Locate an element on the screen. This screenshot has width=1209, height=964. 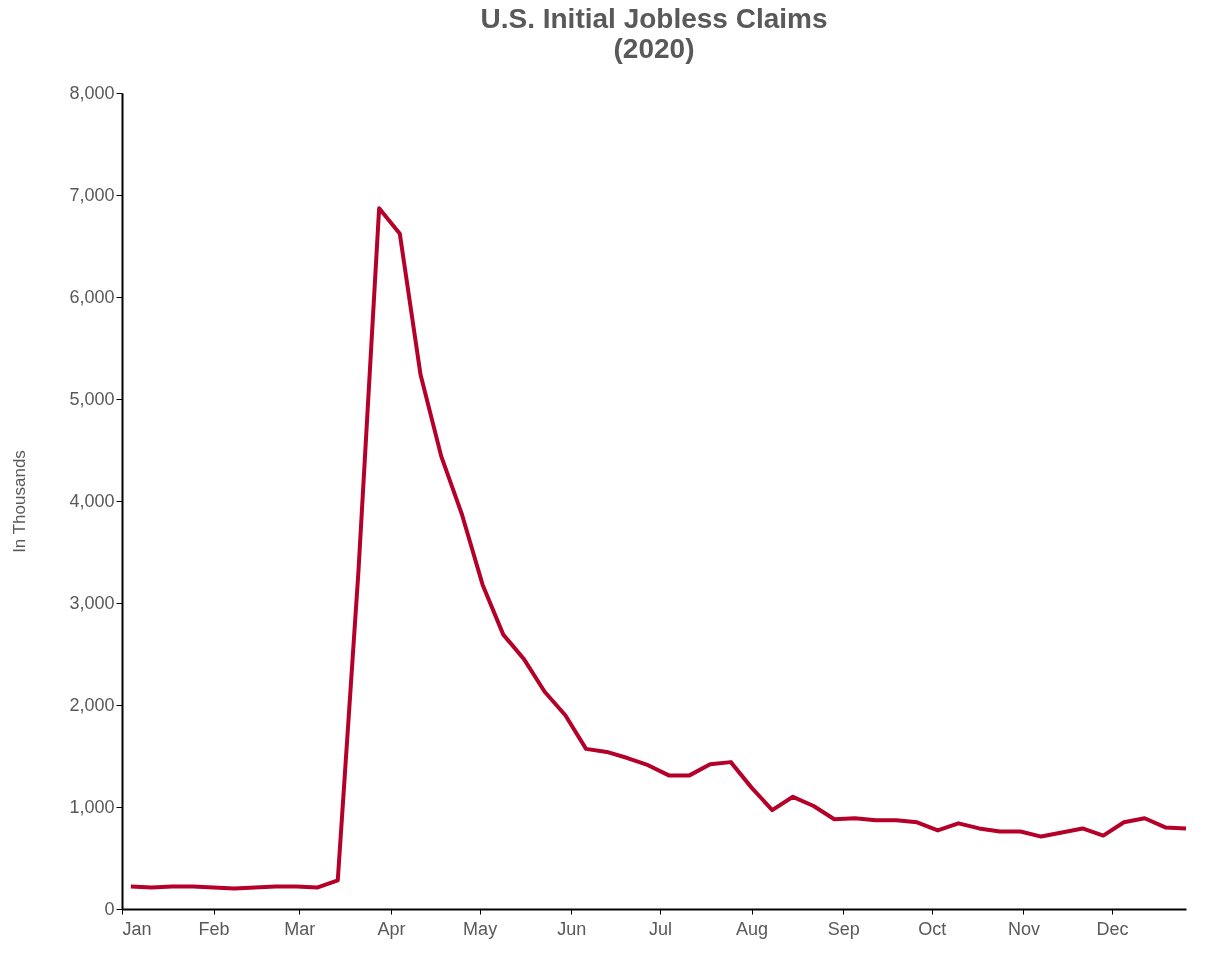
x-tick-label: Sep is located at coordinates (843, 928).